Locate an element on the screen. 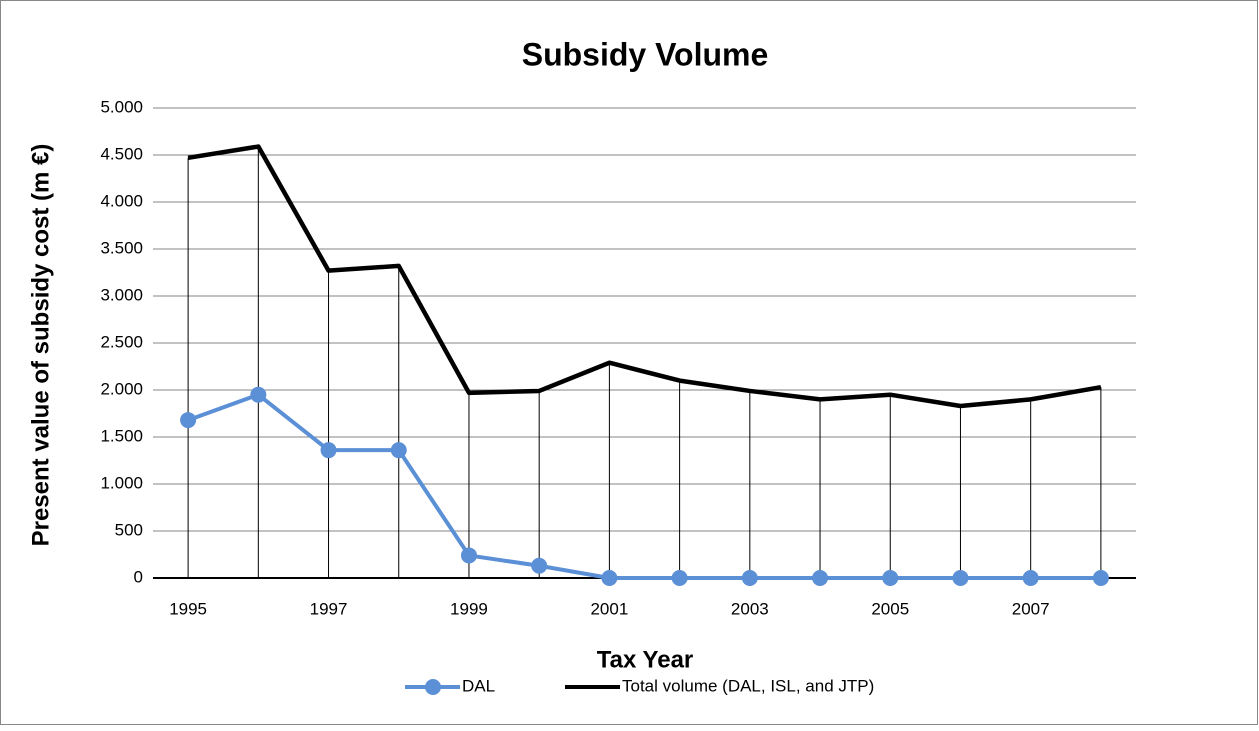  x-tick-label: 1999 is located at coordinates (469, 608).